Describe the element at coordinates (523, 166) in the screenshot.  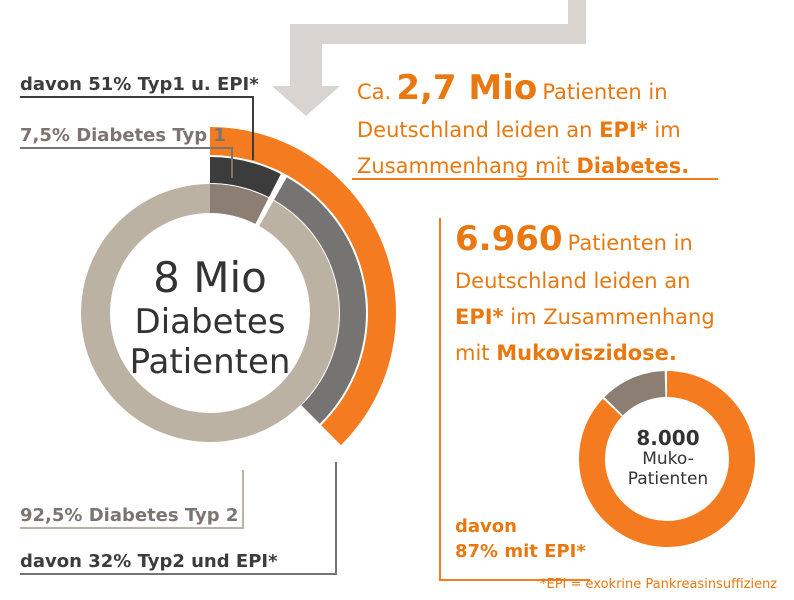
I see `statement-diabetes-line3: Zusammenhang mit Diabetes.` at that location.